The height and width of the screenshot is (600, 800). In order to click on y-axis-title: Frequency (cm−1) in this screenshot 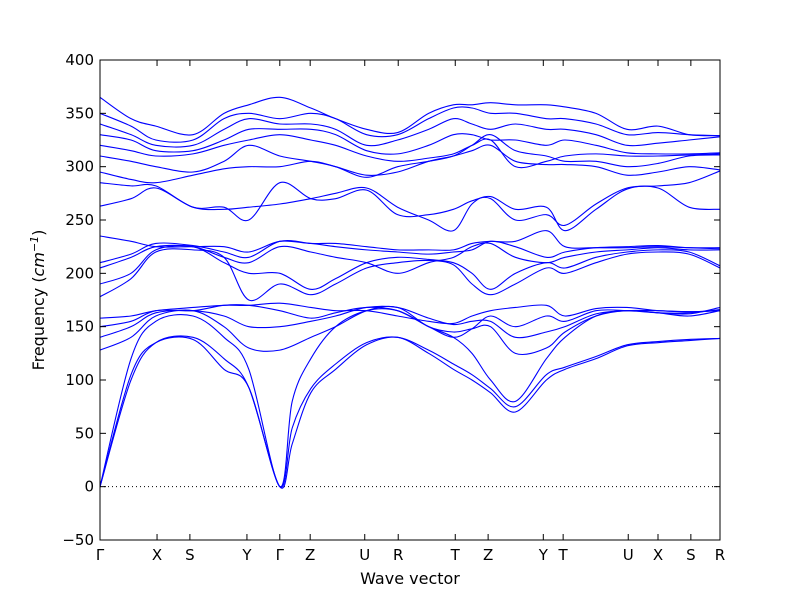, I will do `click(38, 300)`.